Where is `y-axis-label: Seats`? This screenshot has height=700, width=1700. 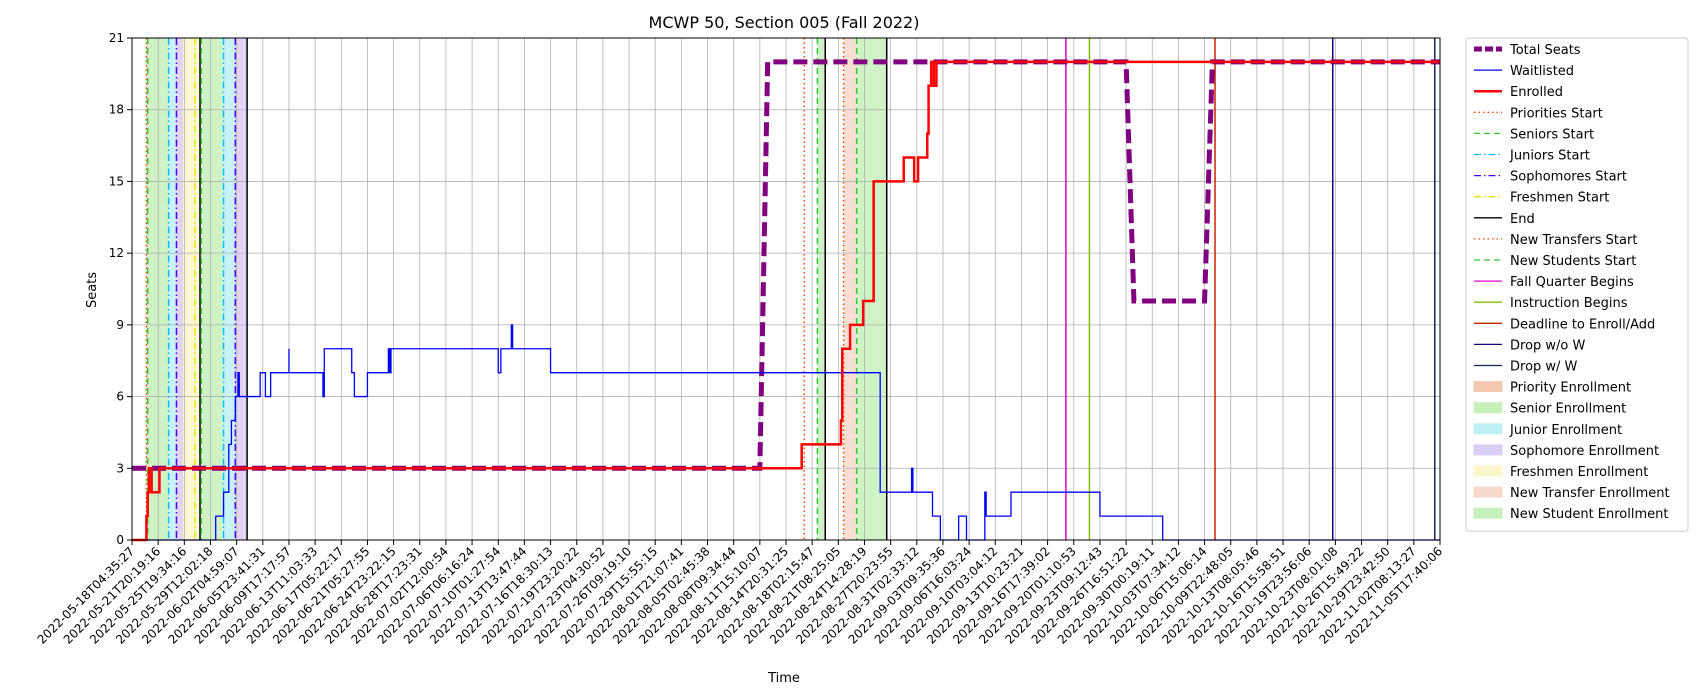
y-axis-label: Seats is located at coordinates (92, 290).